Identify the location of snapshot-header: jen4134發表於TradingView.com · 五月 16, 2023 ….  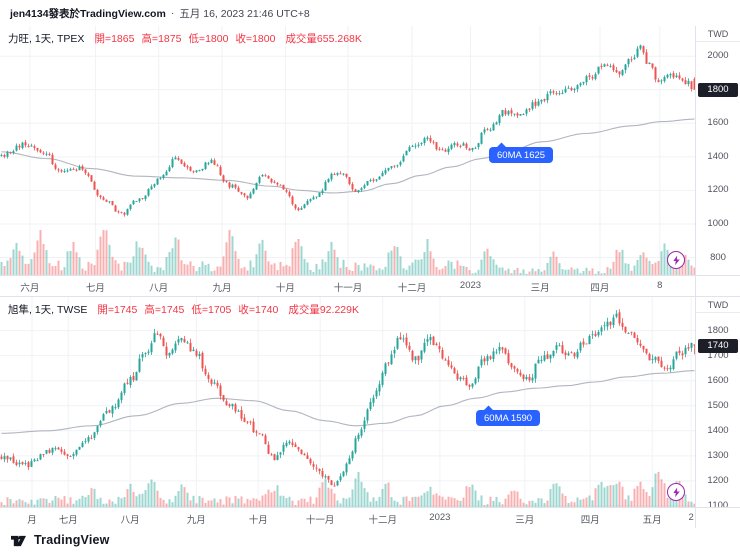
(370, 13).